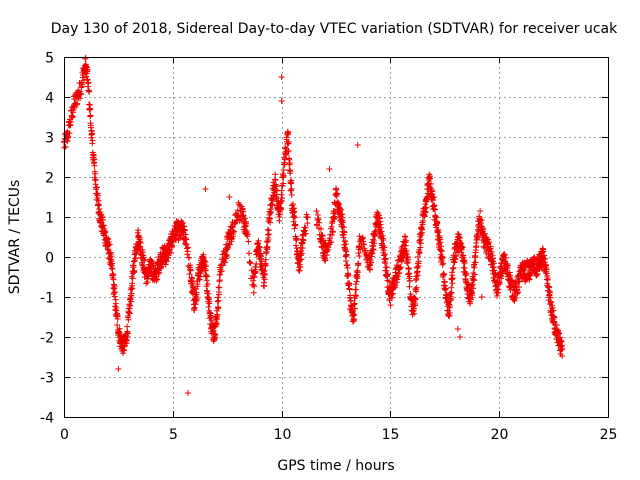 The height and width of the screenshot is (480, 640). I want to click on y-tick-label: 1, so click(49, 219).